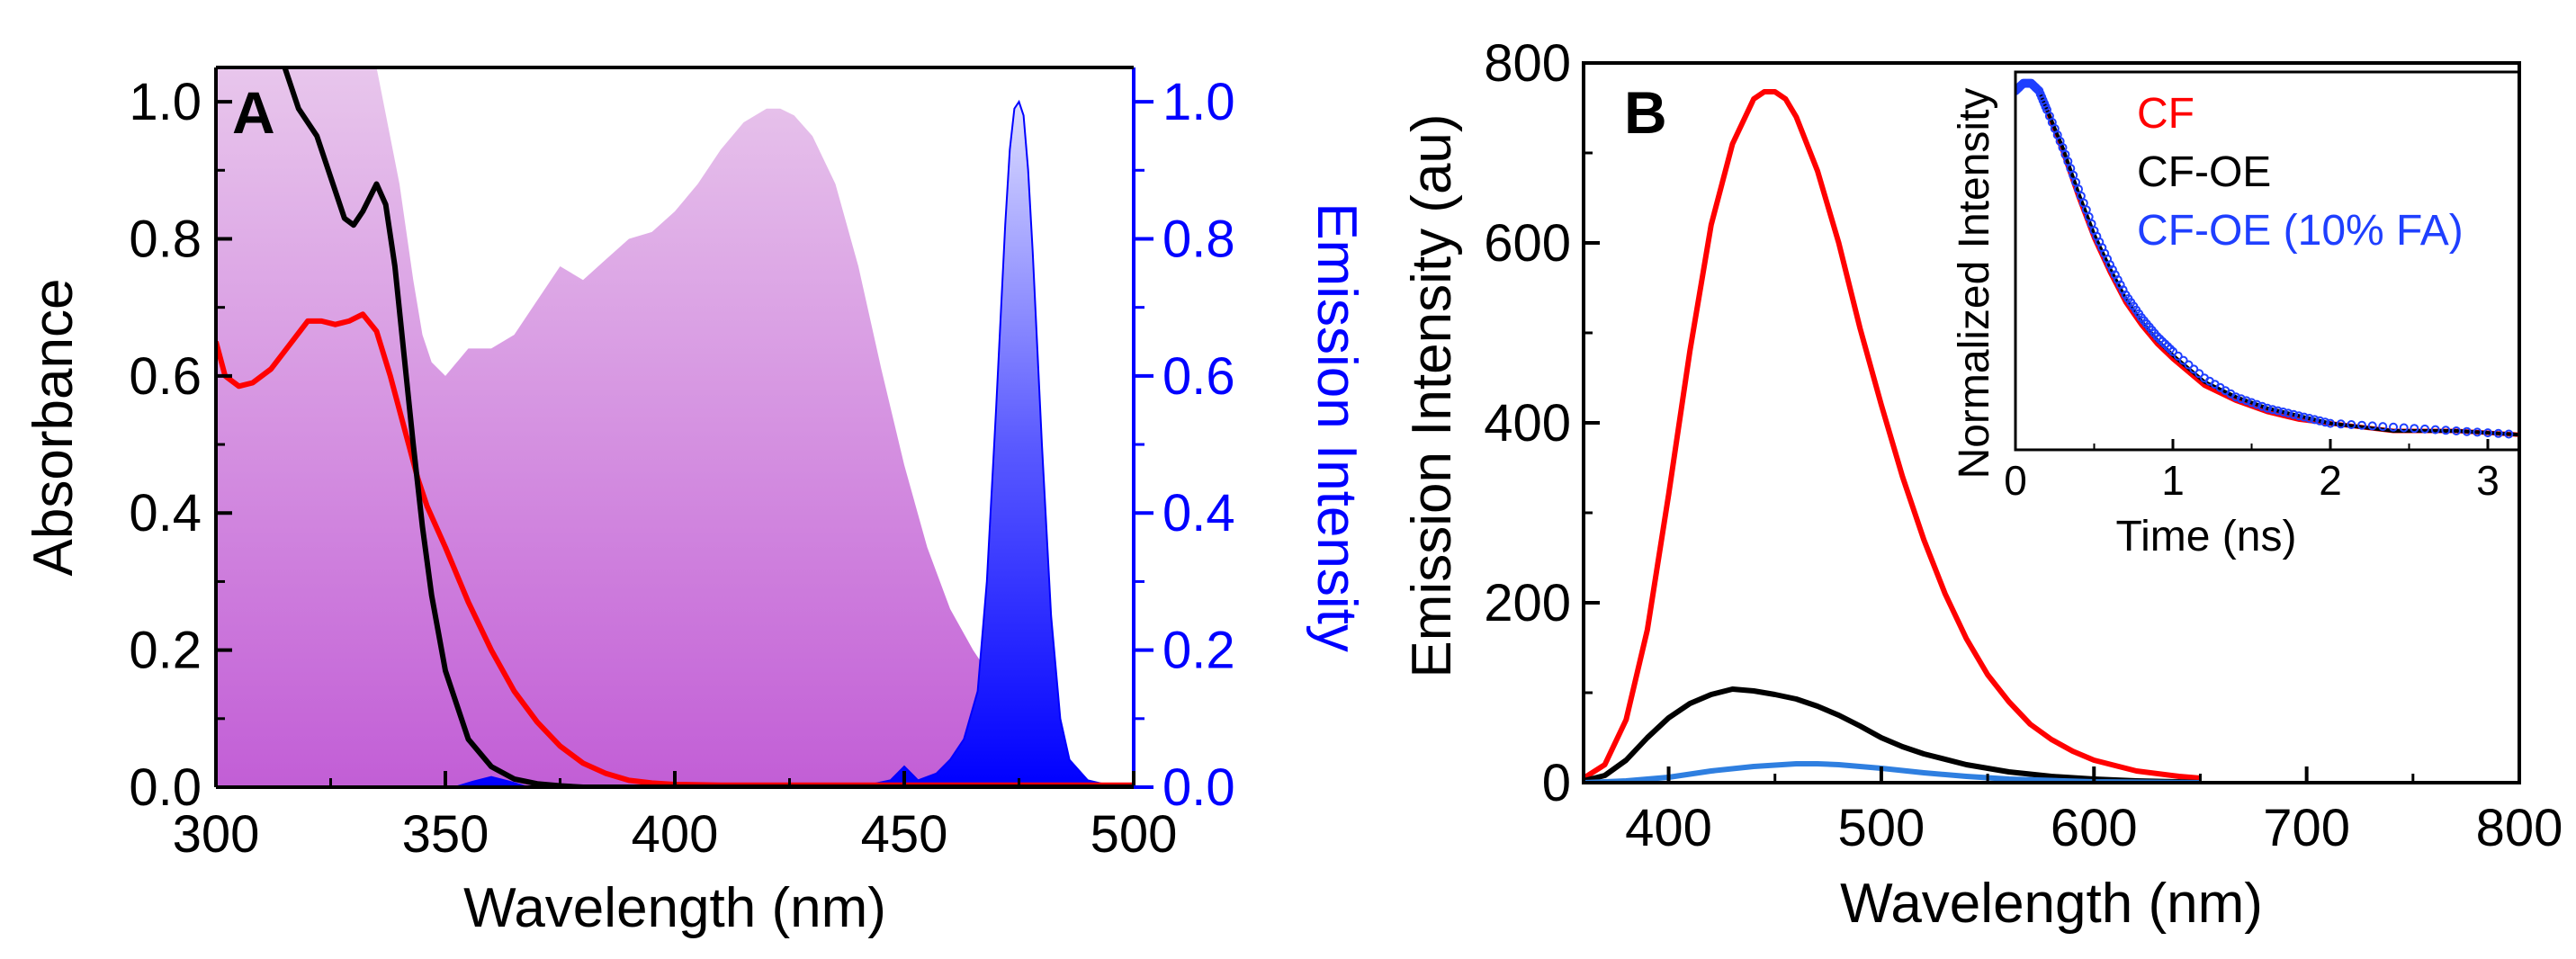  Describe the element at coordinates (1669, 828) in the screenshot. I see `panel-b-x-tick-label: 400` at that location.